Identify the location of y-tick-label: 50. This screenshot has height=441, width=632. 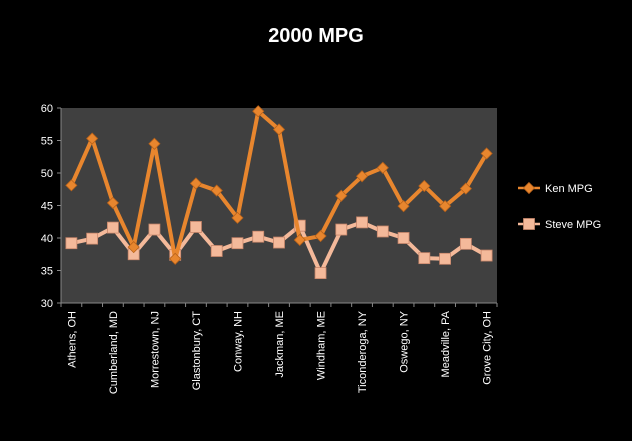
(47, 174).